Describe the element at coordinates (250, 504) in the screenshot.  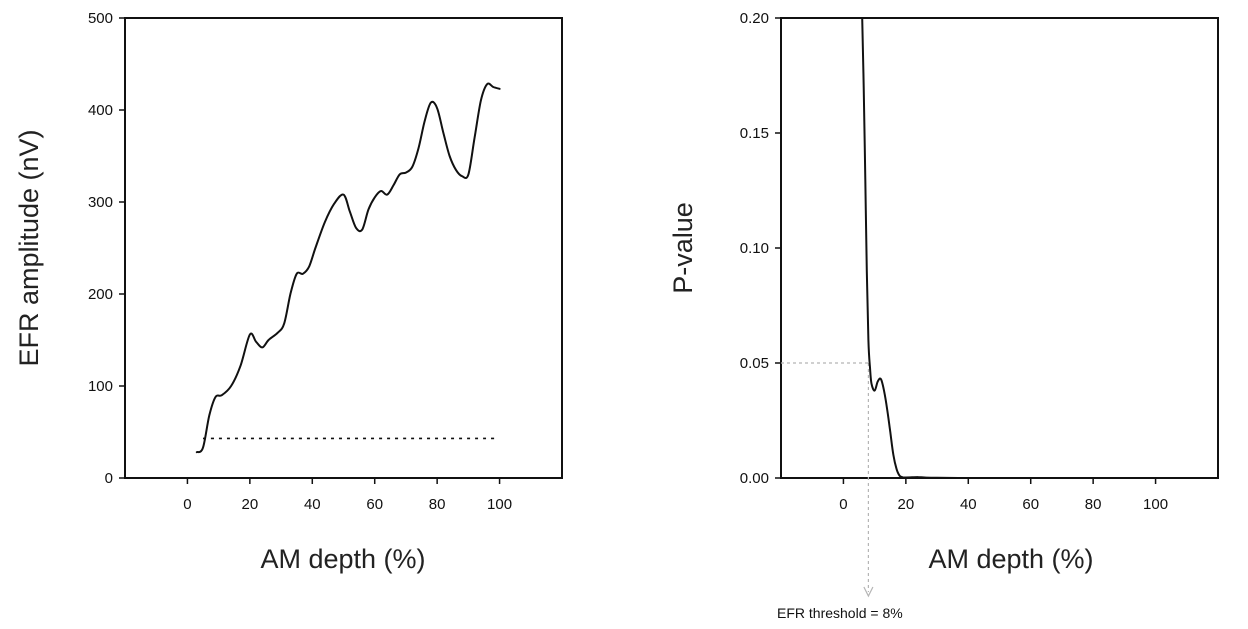
I see `x-tick-label-left-1: 20` at that location.